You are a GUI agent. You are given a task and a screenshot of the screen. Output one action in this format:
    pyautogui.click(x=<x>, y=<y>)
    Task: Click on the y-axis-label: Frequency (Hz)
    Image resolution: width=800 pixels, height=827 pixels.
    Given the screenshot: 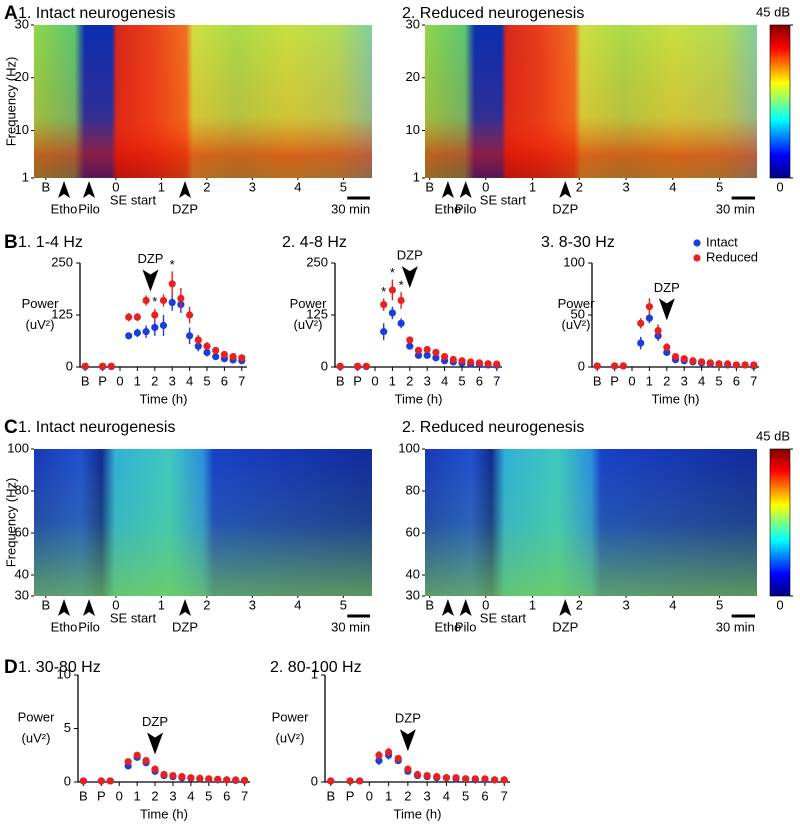 What is the action you would take?
    pyautogui.click(x=10, y=523)
    